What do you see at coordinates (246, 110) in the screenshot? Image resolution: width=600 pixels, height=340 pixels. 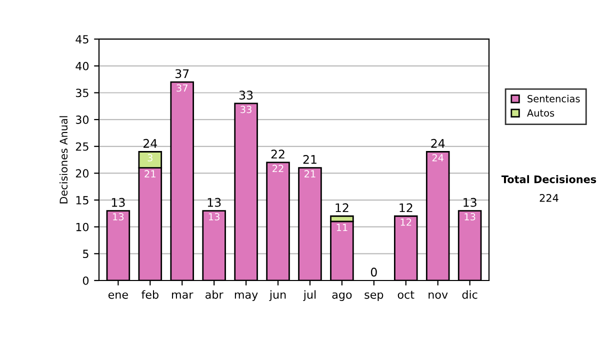 I see `data-label: 33` at bounding box center [246, 110].